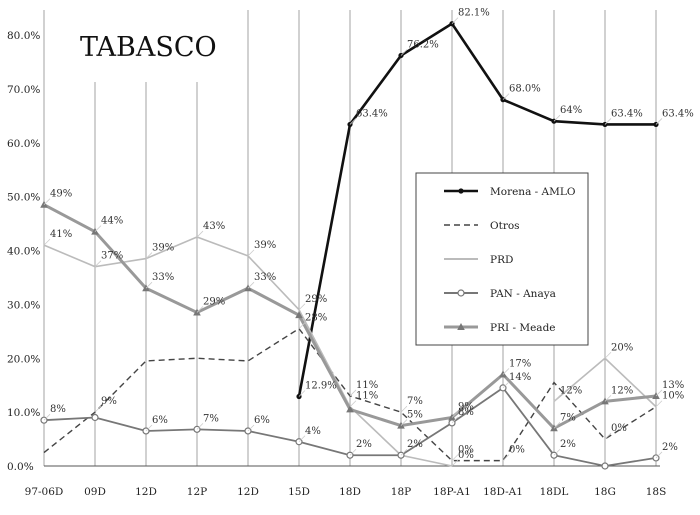  What do you see at coordinates (23, 144) in the screenshot?
I see `y-tick-label: 60.0%` at bounding box center [23, 144].